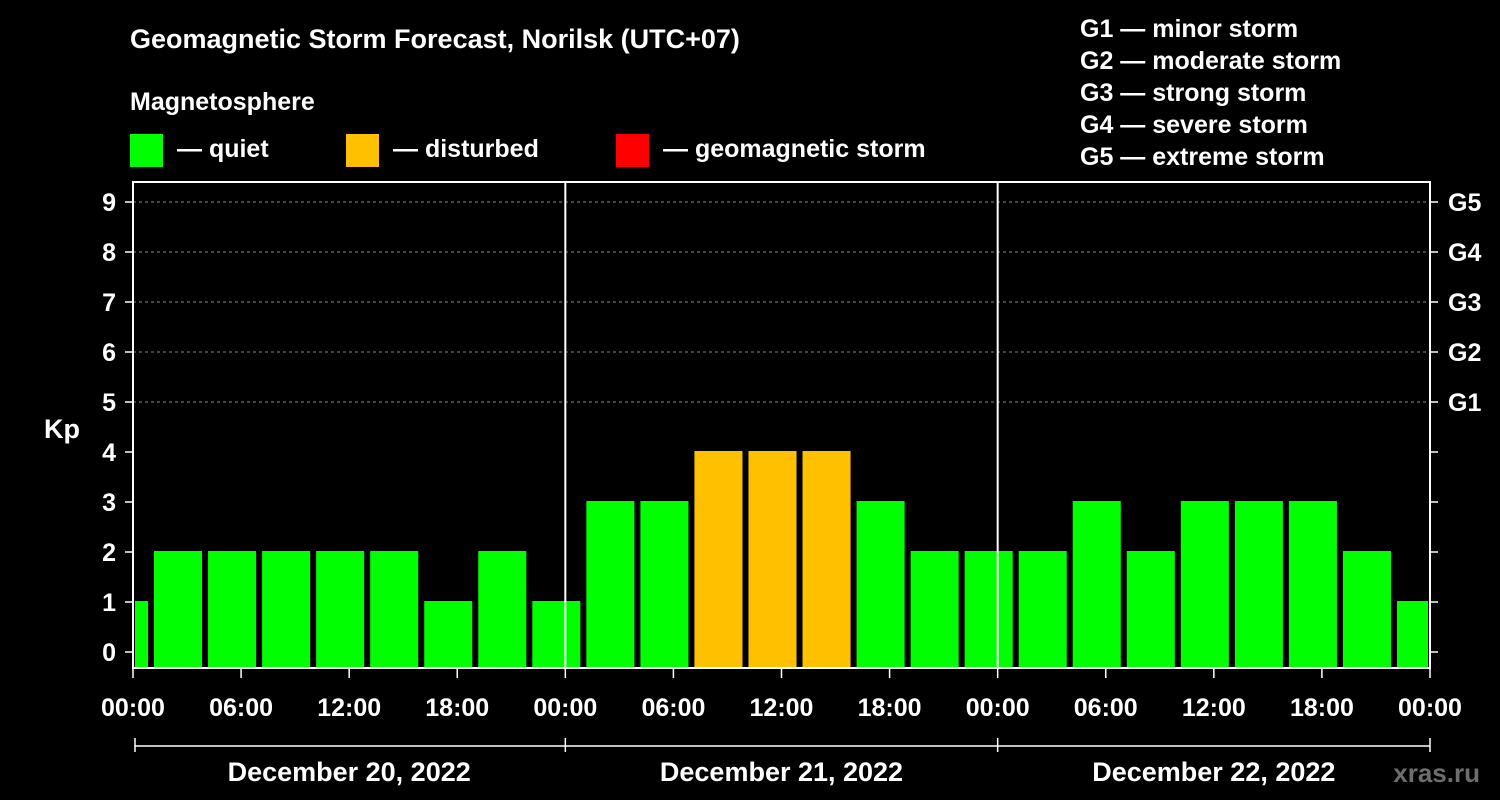 The image size is (1500, 800). What do you see at coordinates (1464, 253) in the screenshot?
I see `storm-level-label-g4: G4` at bounding box center [1464, 253].